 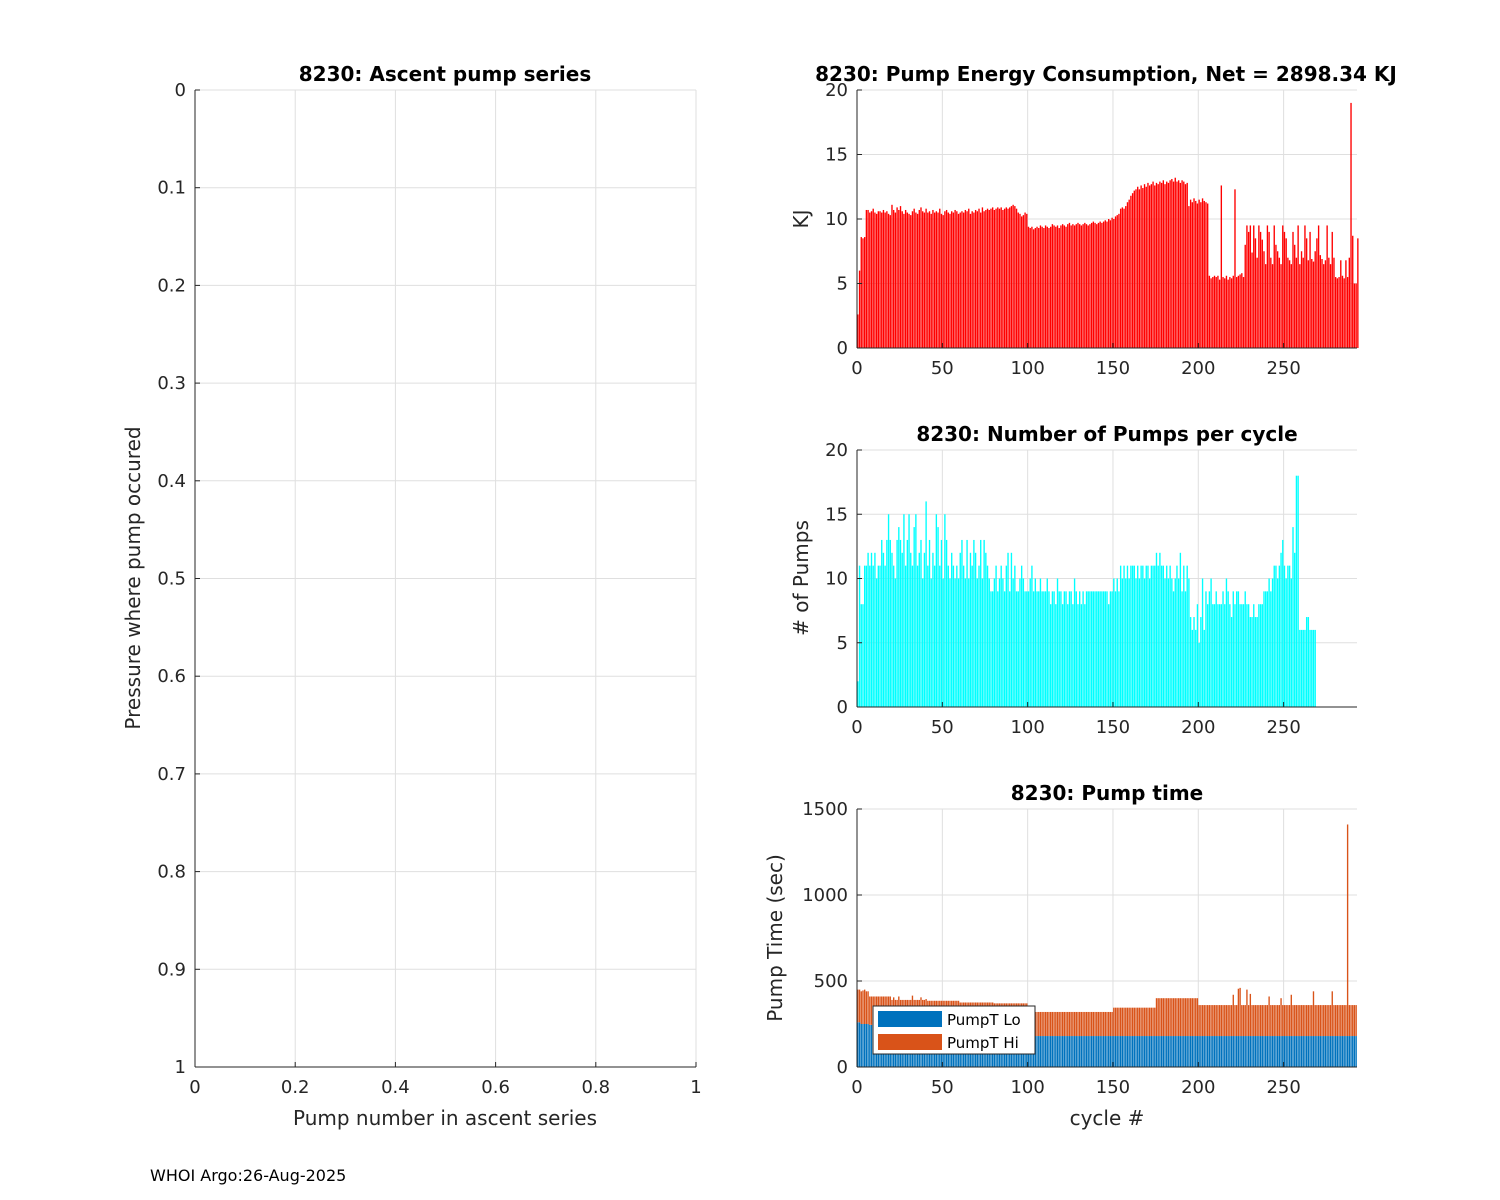 What do you see at coordinates (1027, 368) in the screenshot?
I see `xtick-label: 100` at bounding box center [1027, 368].